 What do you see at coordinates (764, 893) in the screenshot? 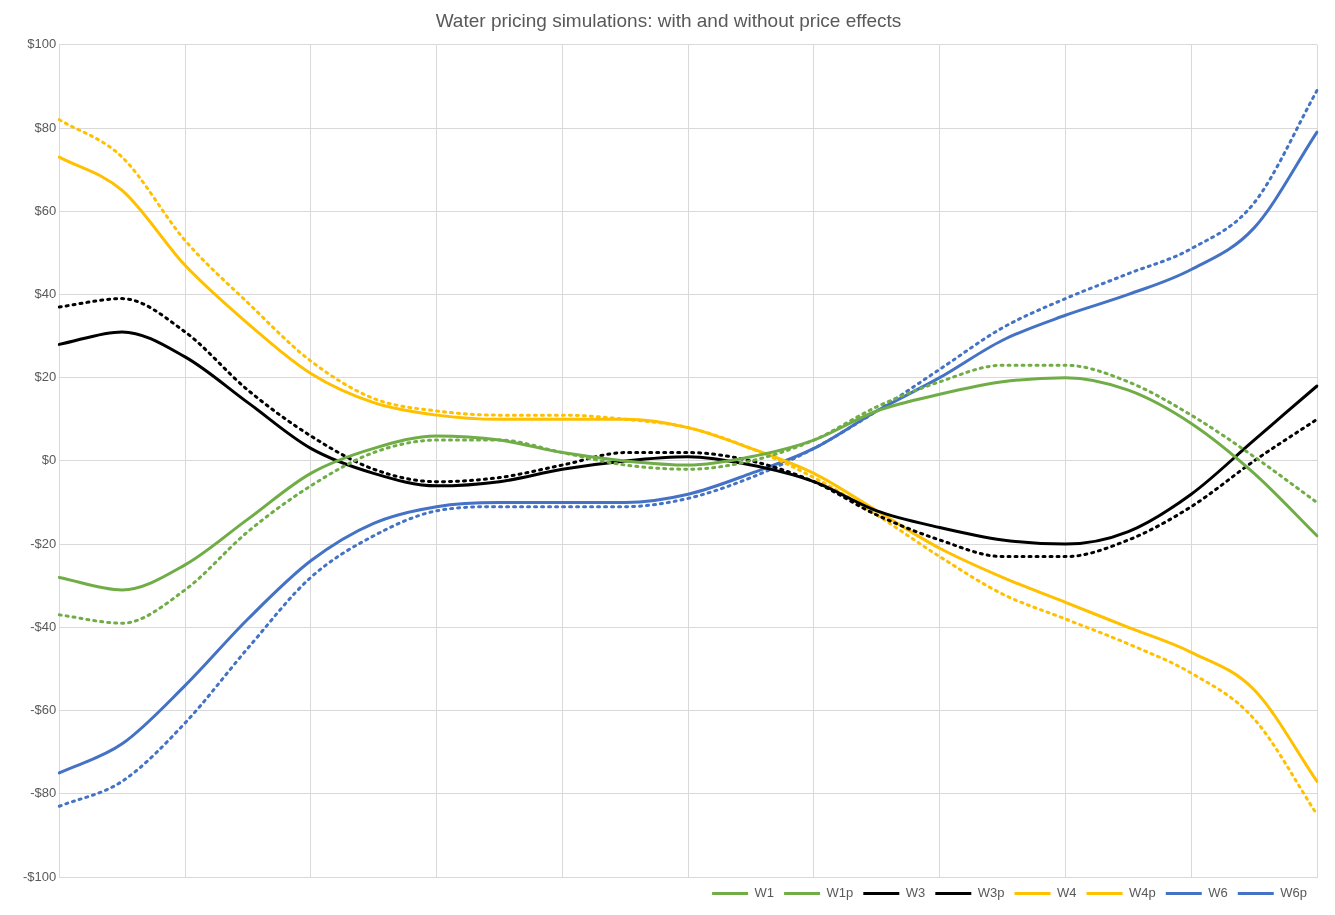
I see `legend-label: W1` at bounding box center [764, 893].